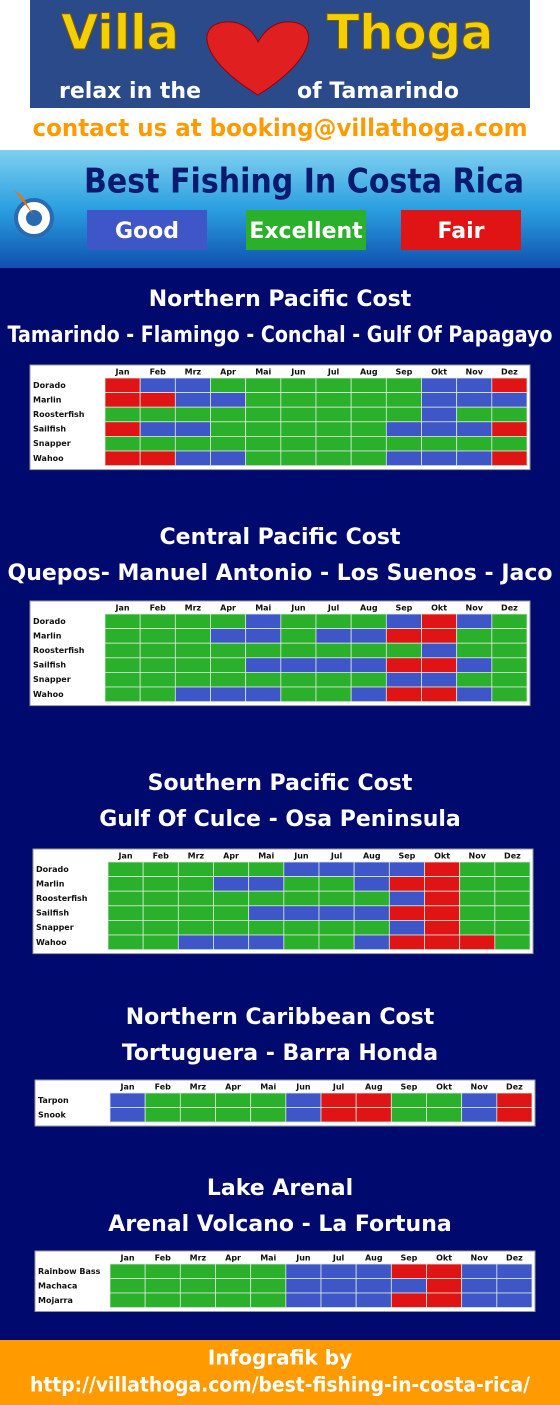 Image resolution: width=560 pixels, height=1405 pixels. Describe the element at coordinates (52, 913) in the screenshot. I see `fish-label: Sailfish` at that location.